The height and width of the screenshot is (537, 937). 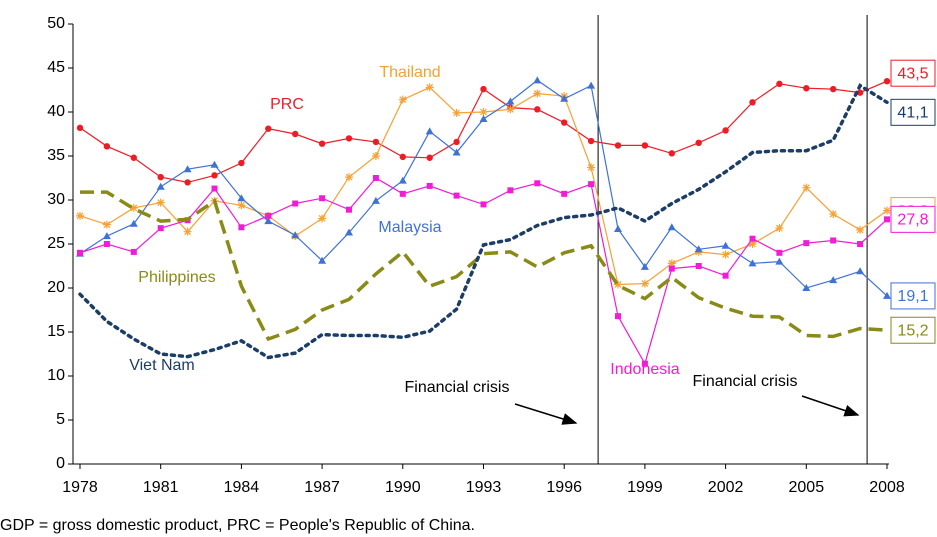 I want to click on y-tick-label: 35, so click(x=56, y=155).